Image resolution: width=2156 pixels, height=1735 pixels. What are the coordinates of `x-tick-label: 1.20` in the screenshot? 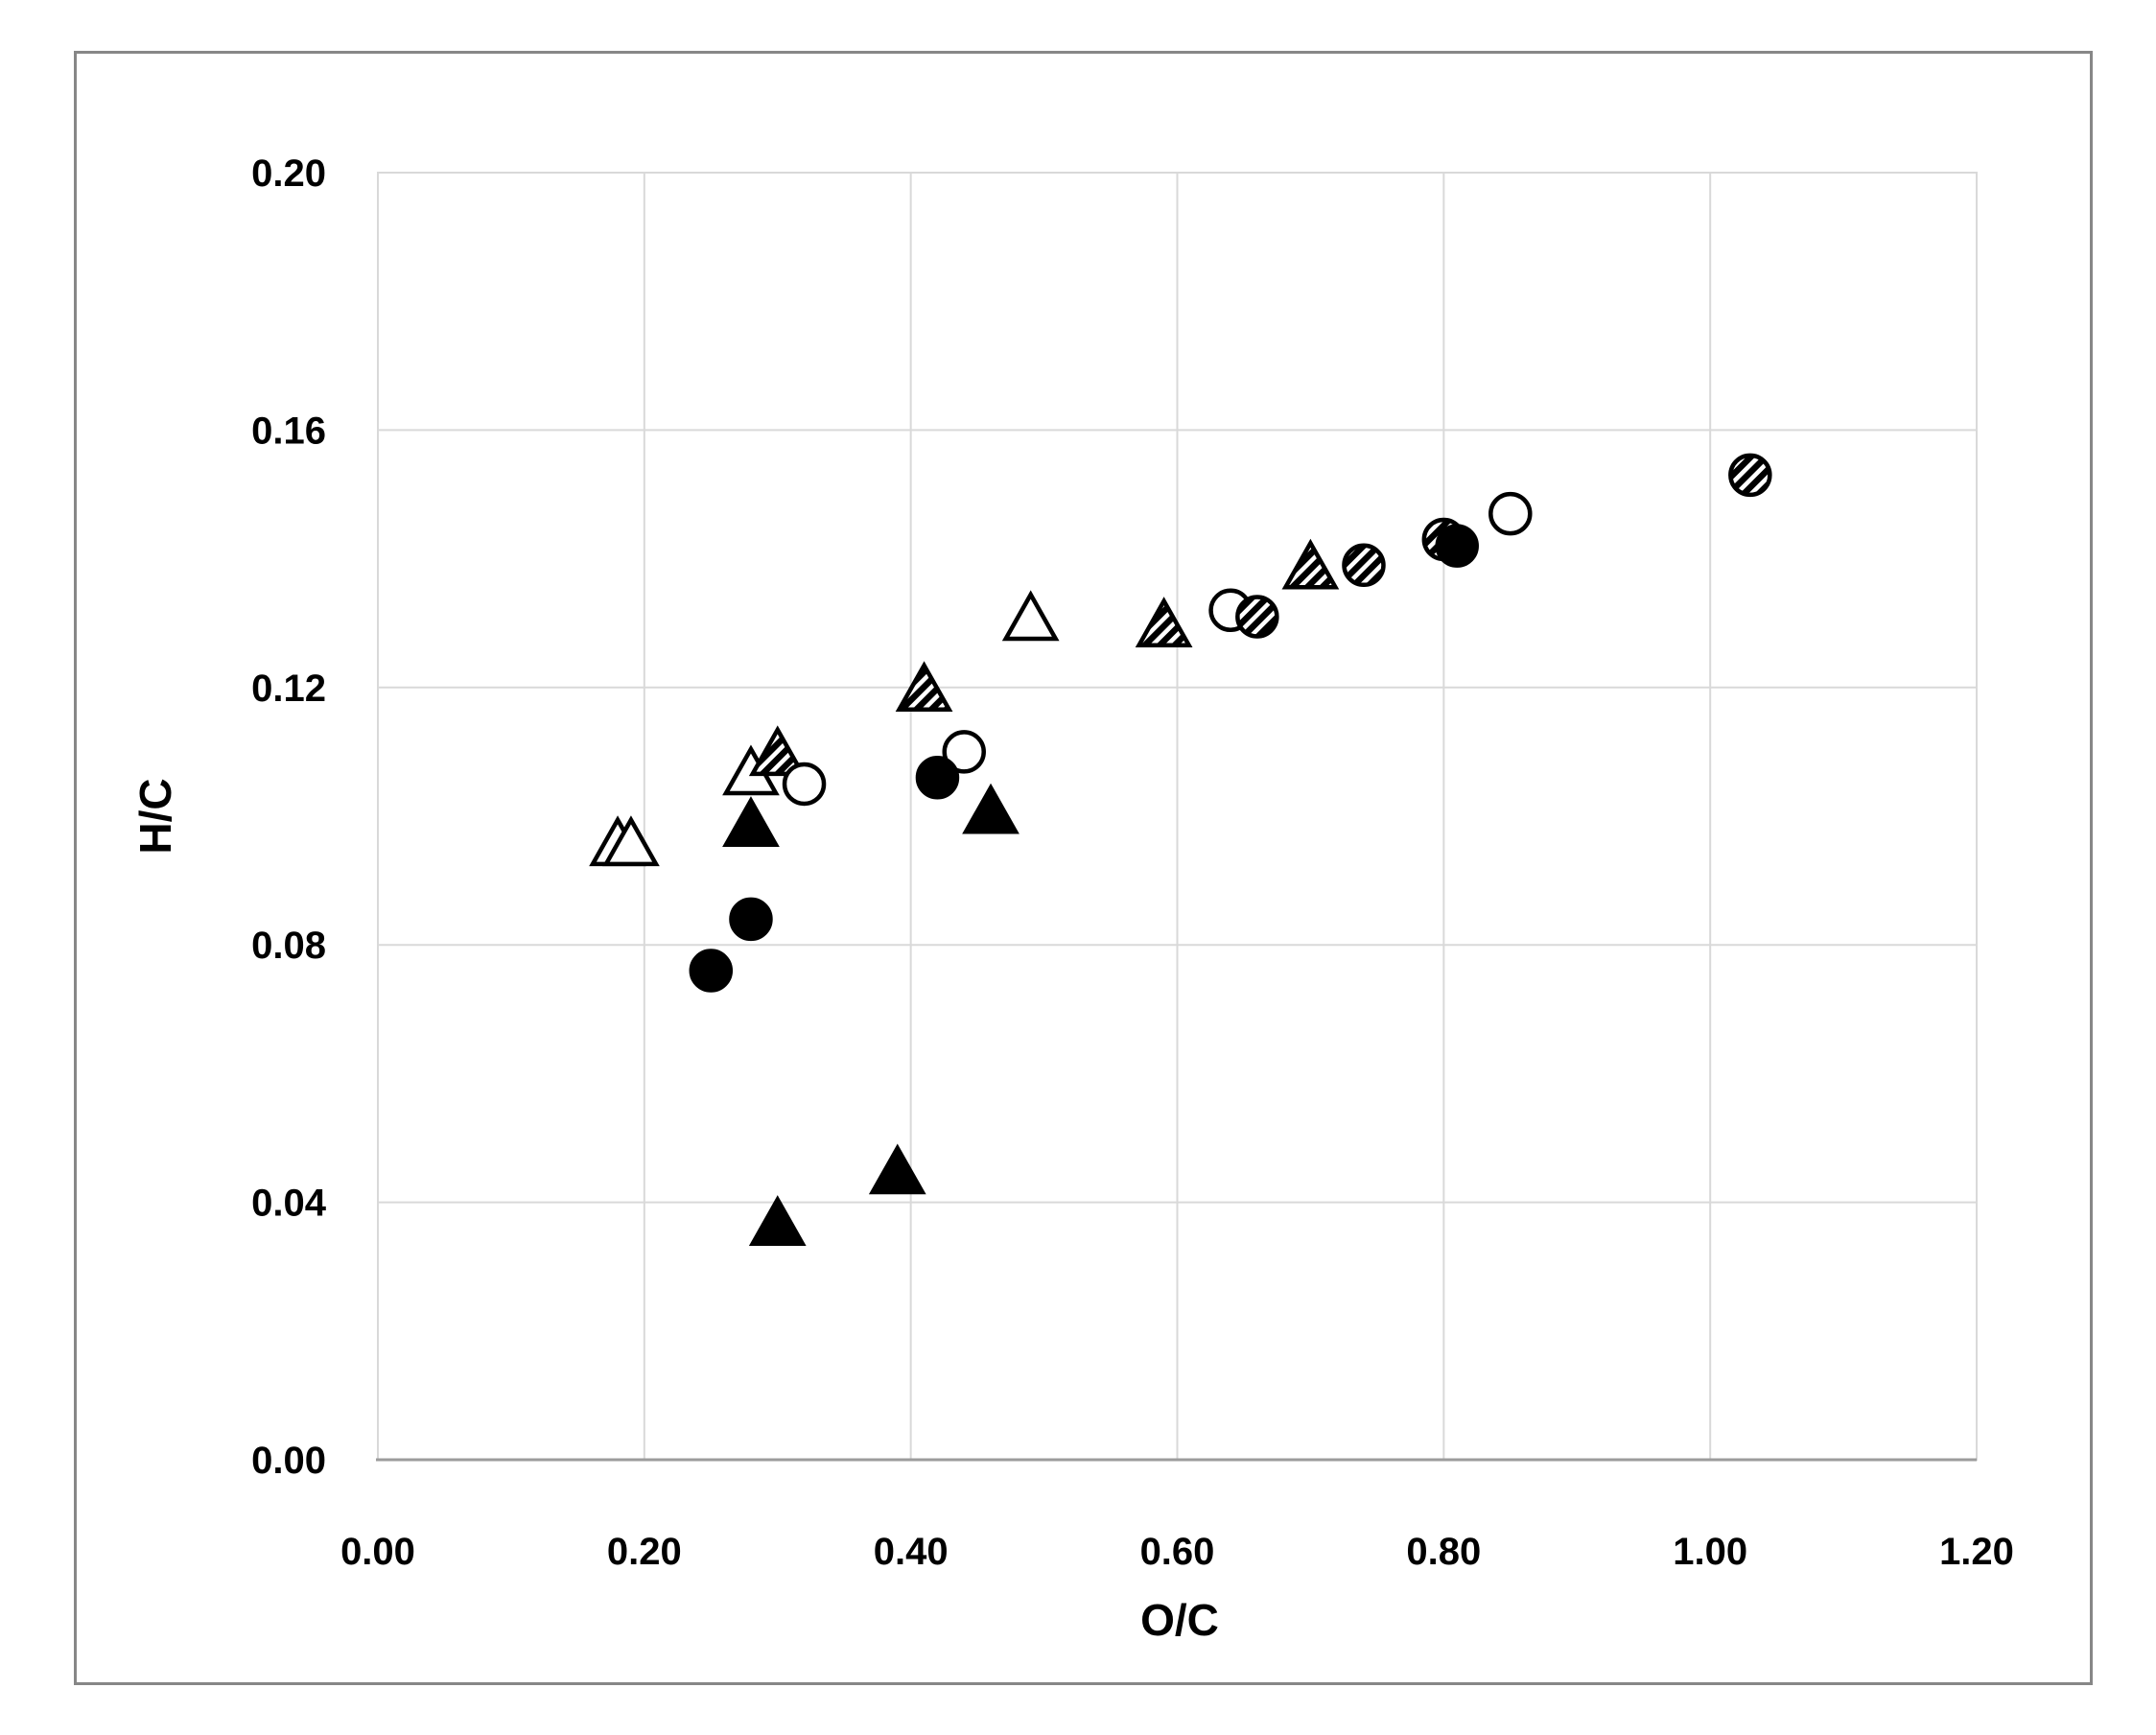 It's located at (1976, 1552).